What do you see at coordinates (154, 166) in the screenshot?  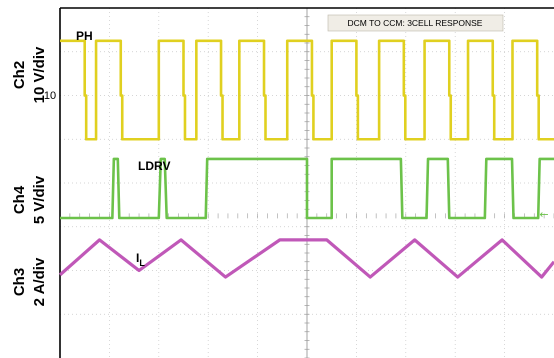 I see `trace-label-ldrv: LDRV` at bounding box center [154, 166].